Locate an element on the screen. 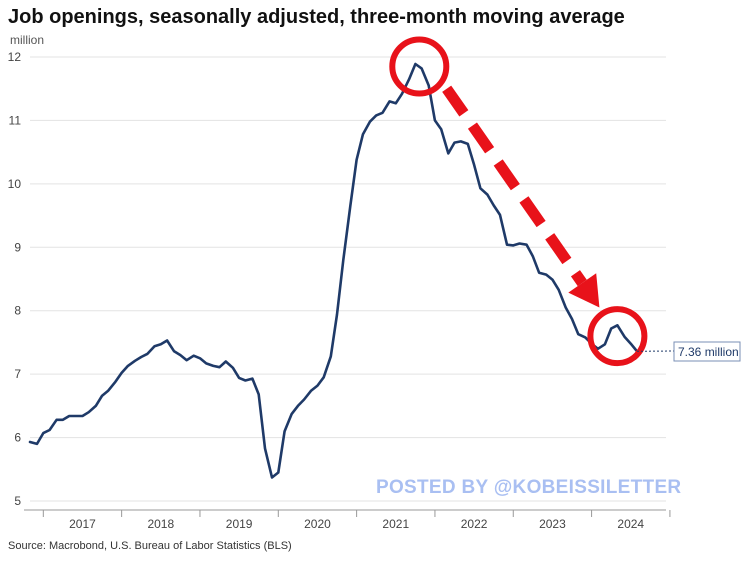 The height and width of the screenshot is (561, 754). x-tick-label: 2024 is located at coordinates (630, 524).